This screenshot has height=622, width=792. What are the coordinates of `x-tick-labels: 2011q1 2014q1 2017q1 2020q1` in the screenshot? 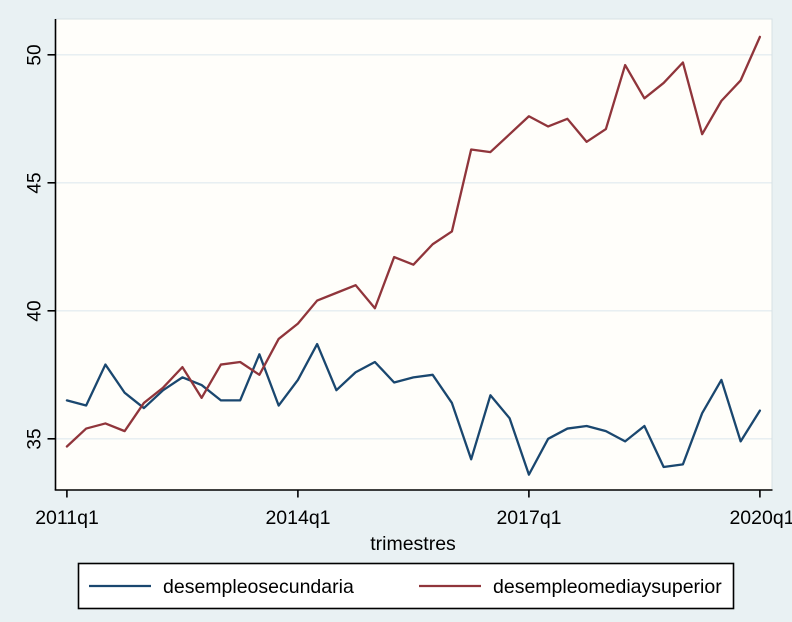 It's located at (413, 518).